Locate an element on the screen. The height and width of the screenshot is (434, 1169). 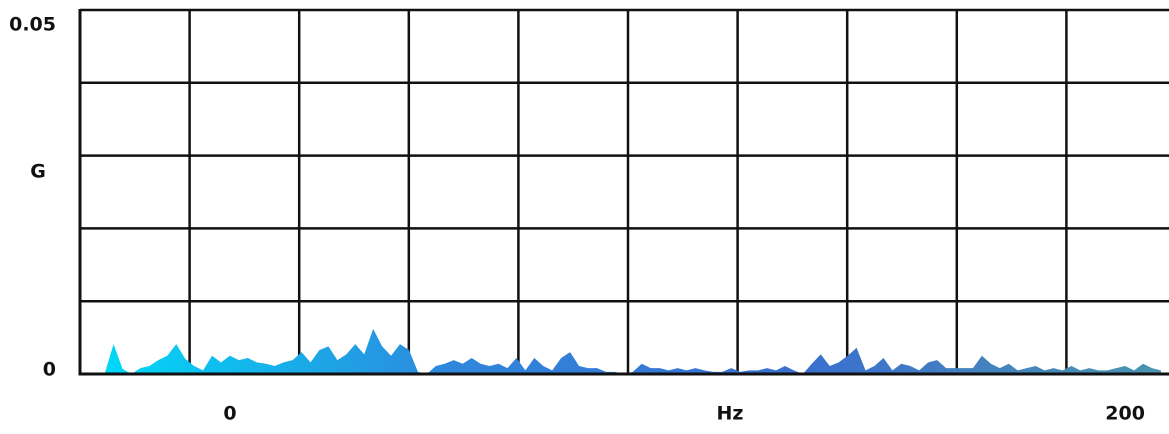
y-tick-label: 0.05 is located at coordinates (32, 25).